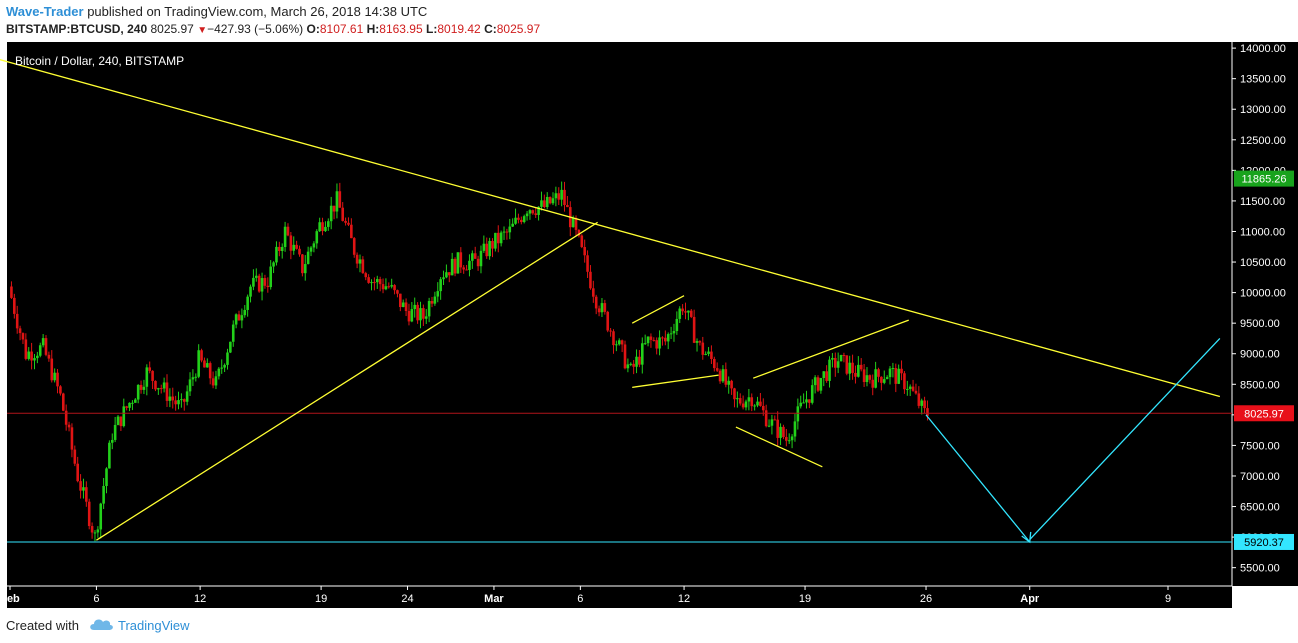 This screenshot has width=1298, height=643. Describe the element at coordinates (101, 624) in the screenshot. I see `tradingview-cloud-icon` at that location.